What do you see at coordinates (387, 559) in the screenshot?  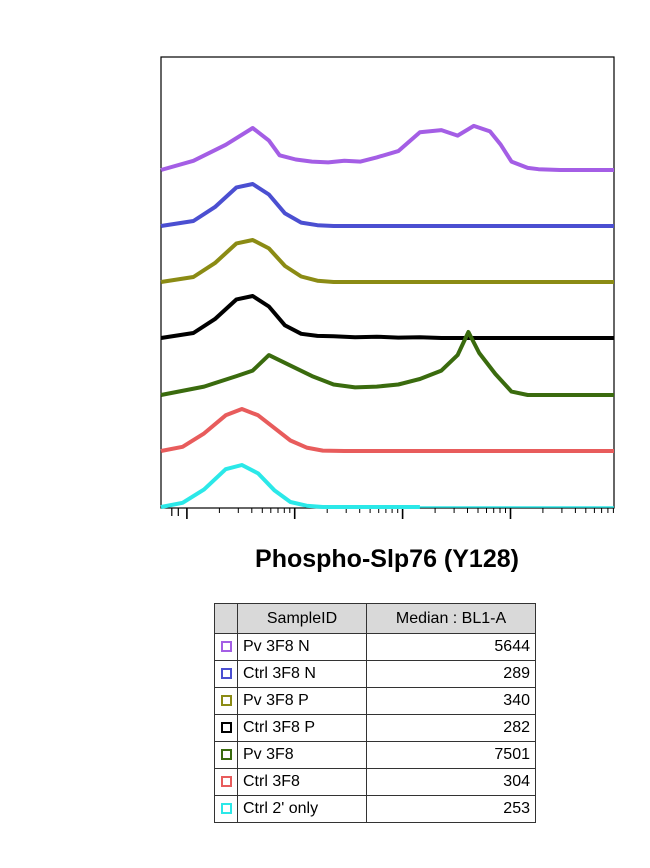 I see `x-axis-label: Phospho-Slp76 (Y128)` at bounding box center [387, 559].